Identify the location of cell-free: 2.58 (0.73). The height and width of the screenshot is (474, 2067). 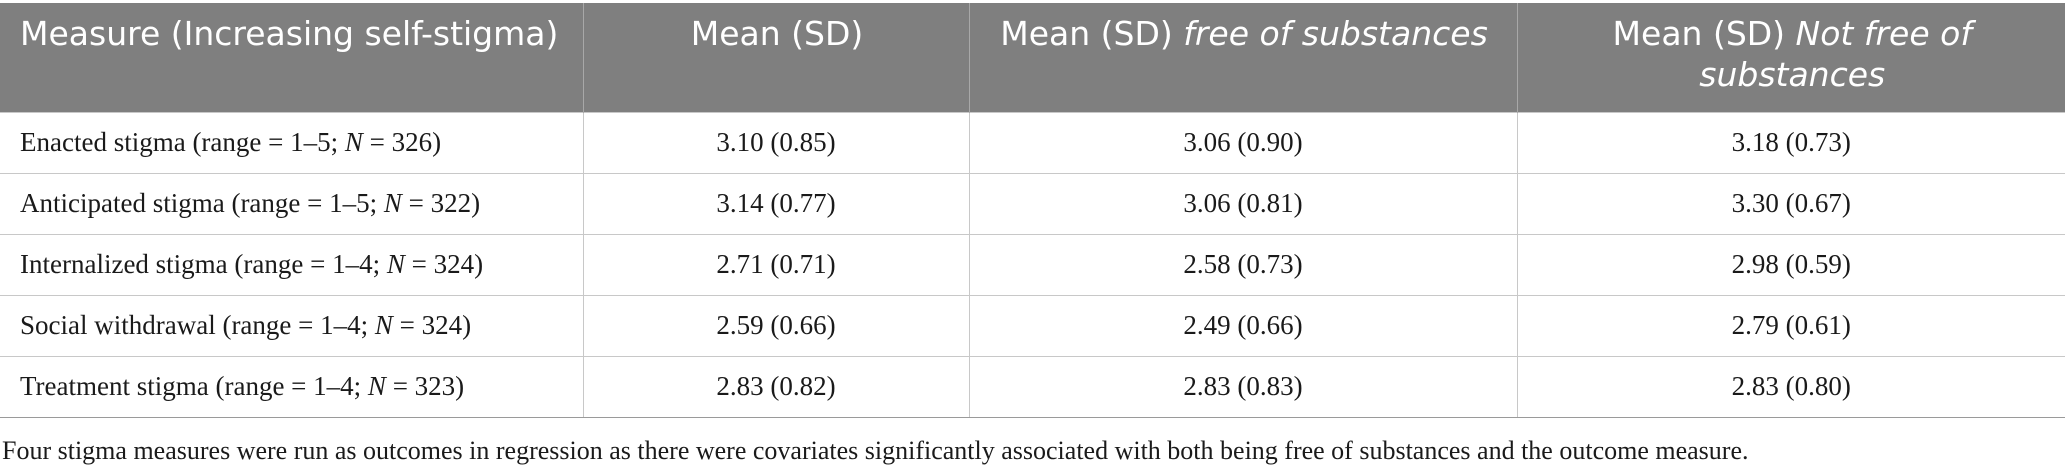
(1243, 265).